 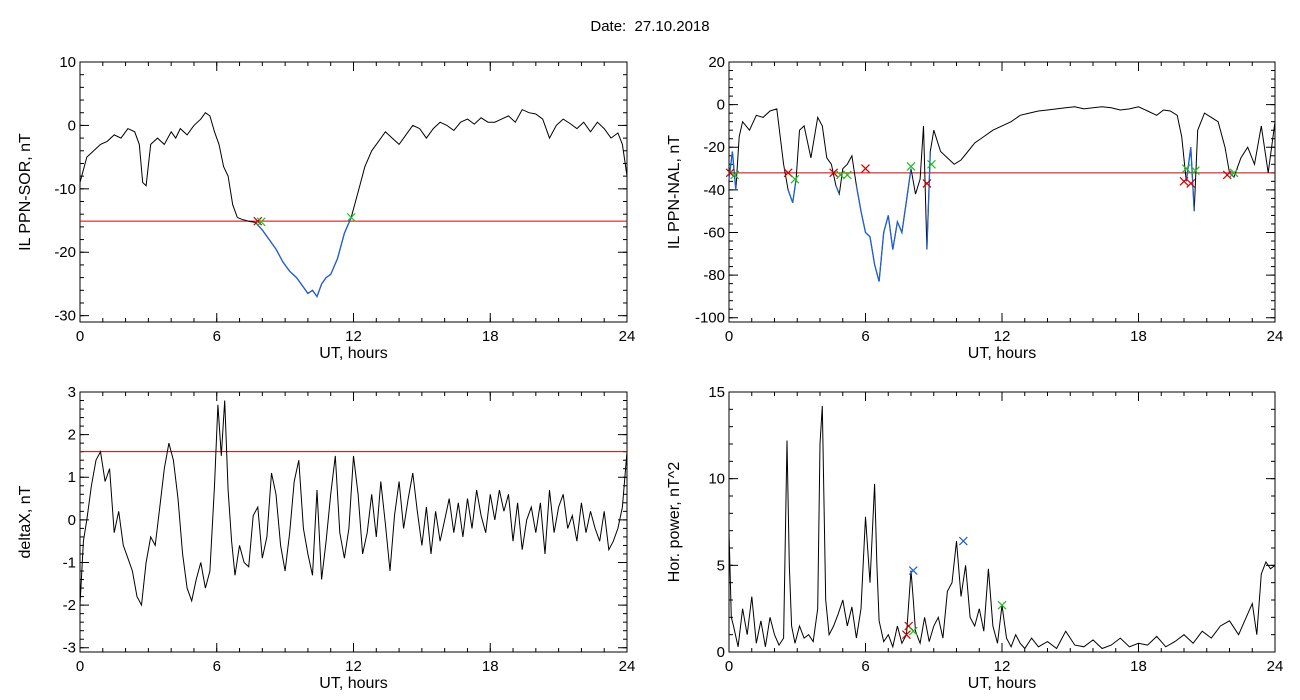 I want to click on y-tick-label: -30, so click(x=65, y=316).